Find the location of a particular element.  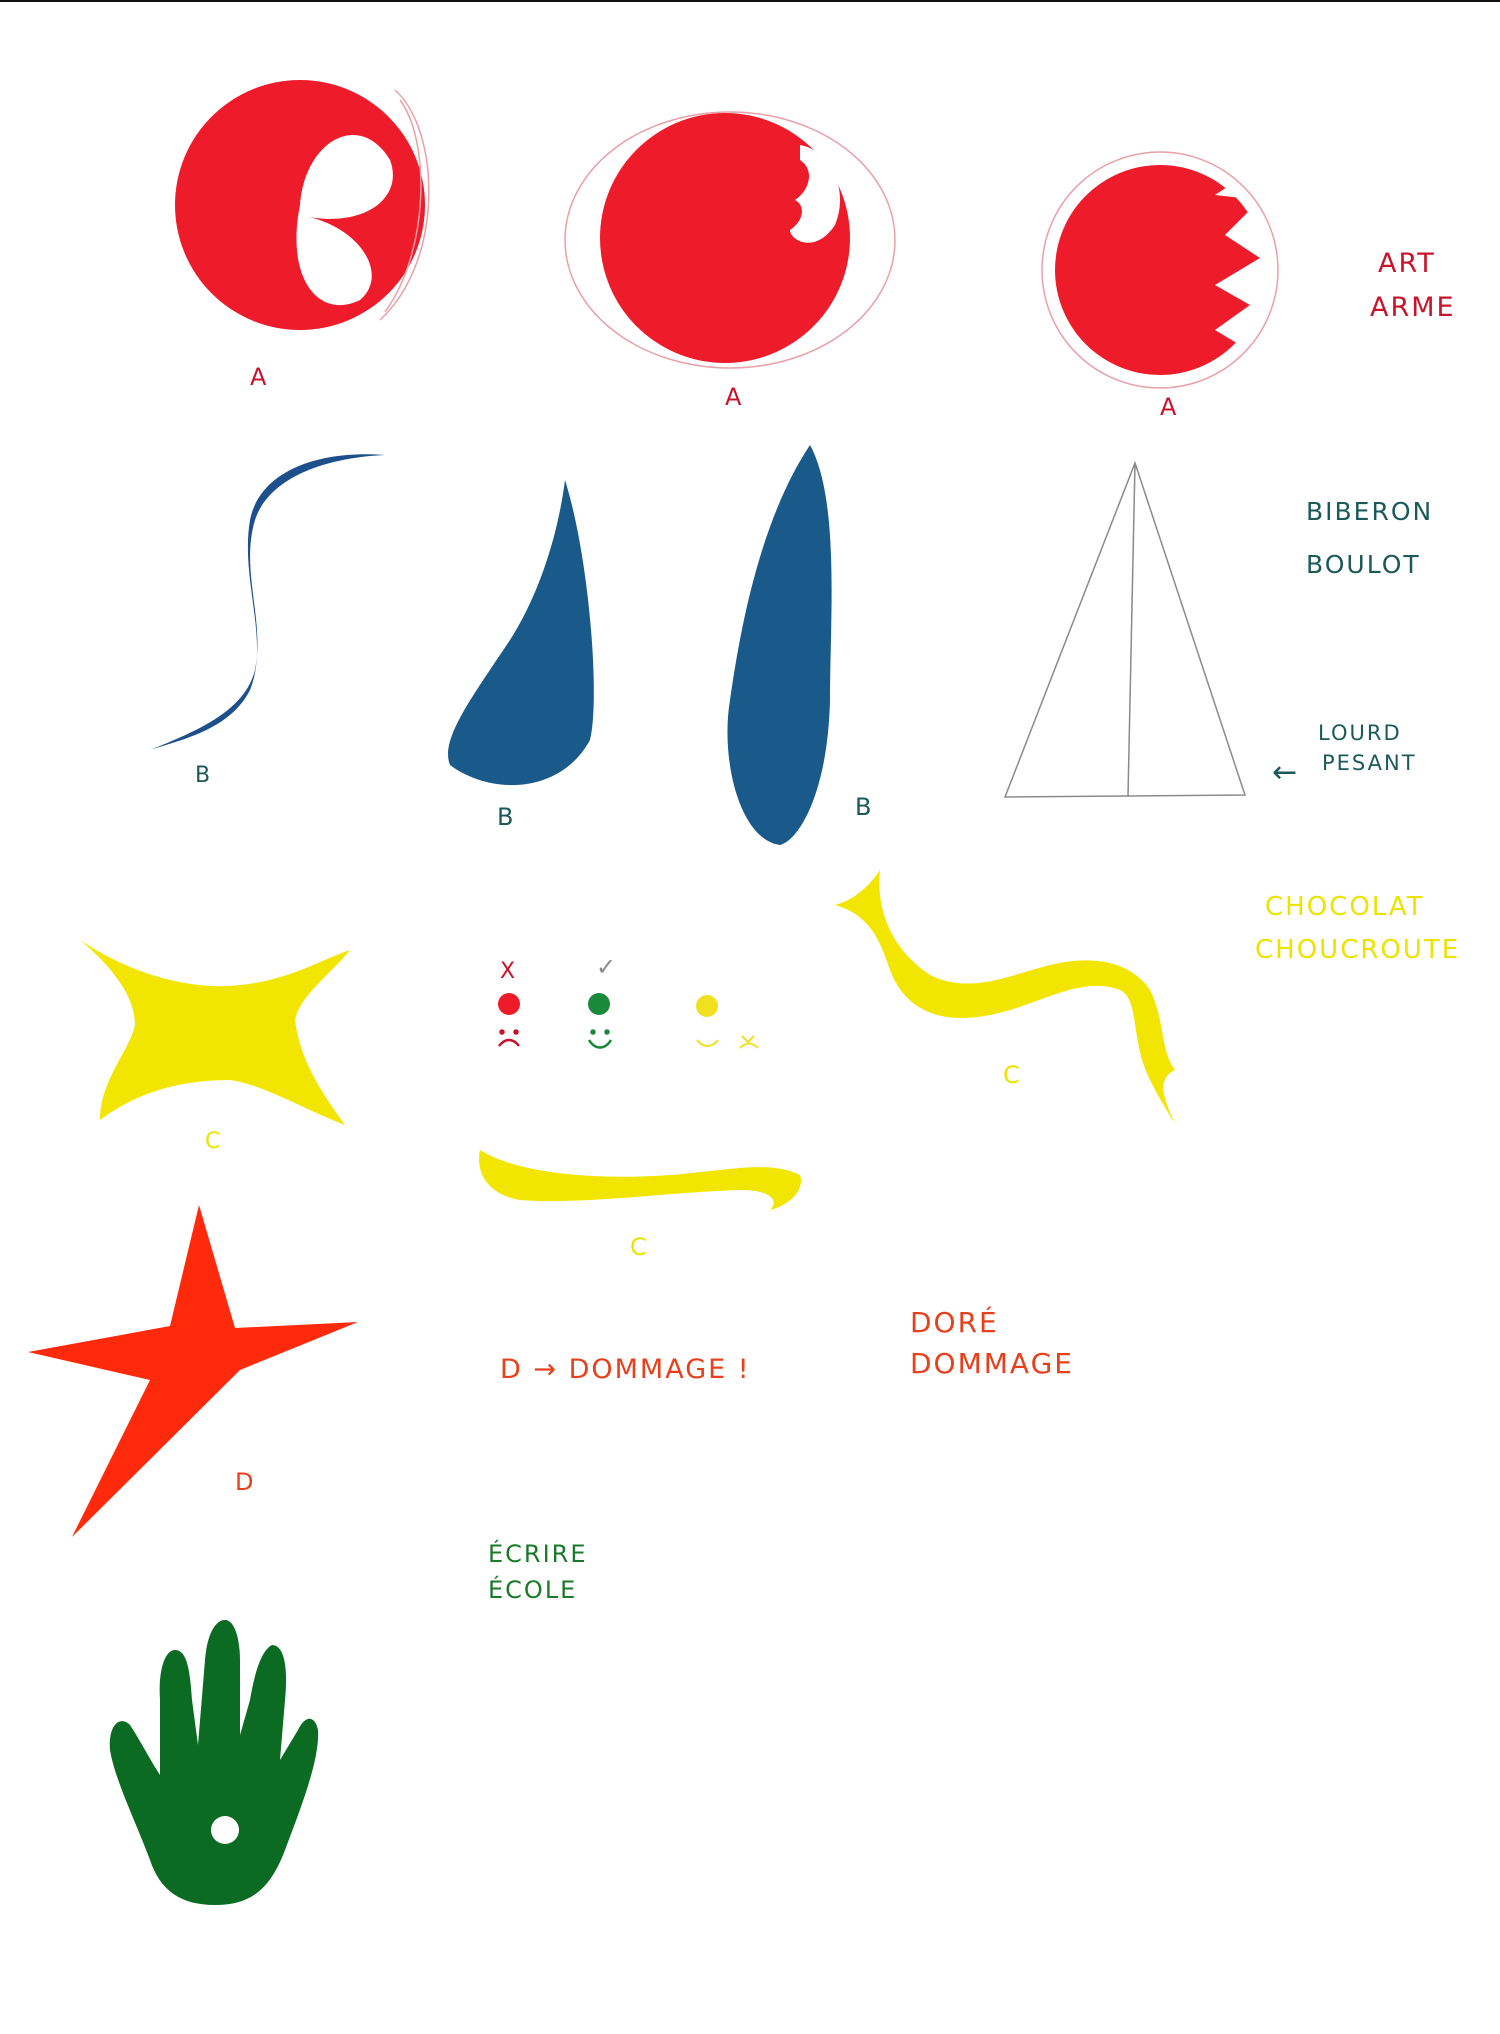

arrow-left-icon: ← is located at coordinates (1284, 772).